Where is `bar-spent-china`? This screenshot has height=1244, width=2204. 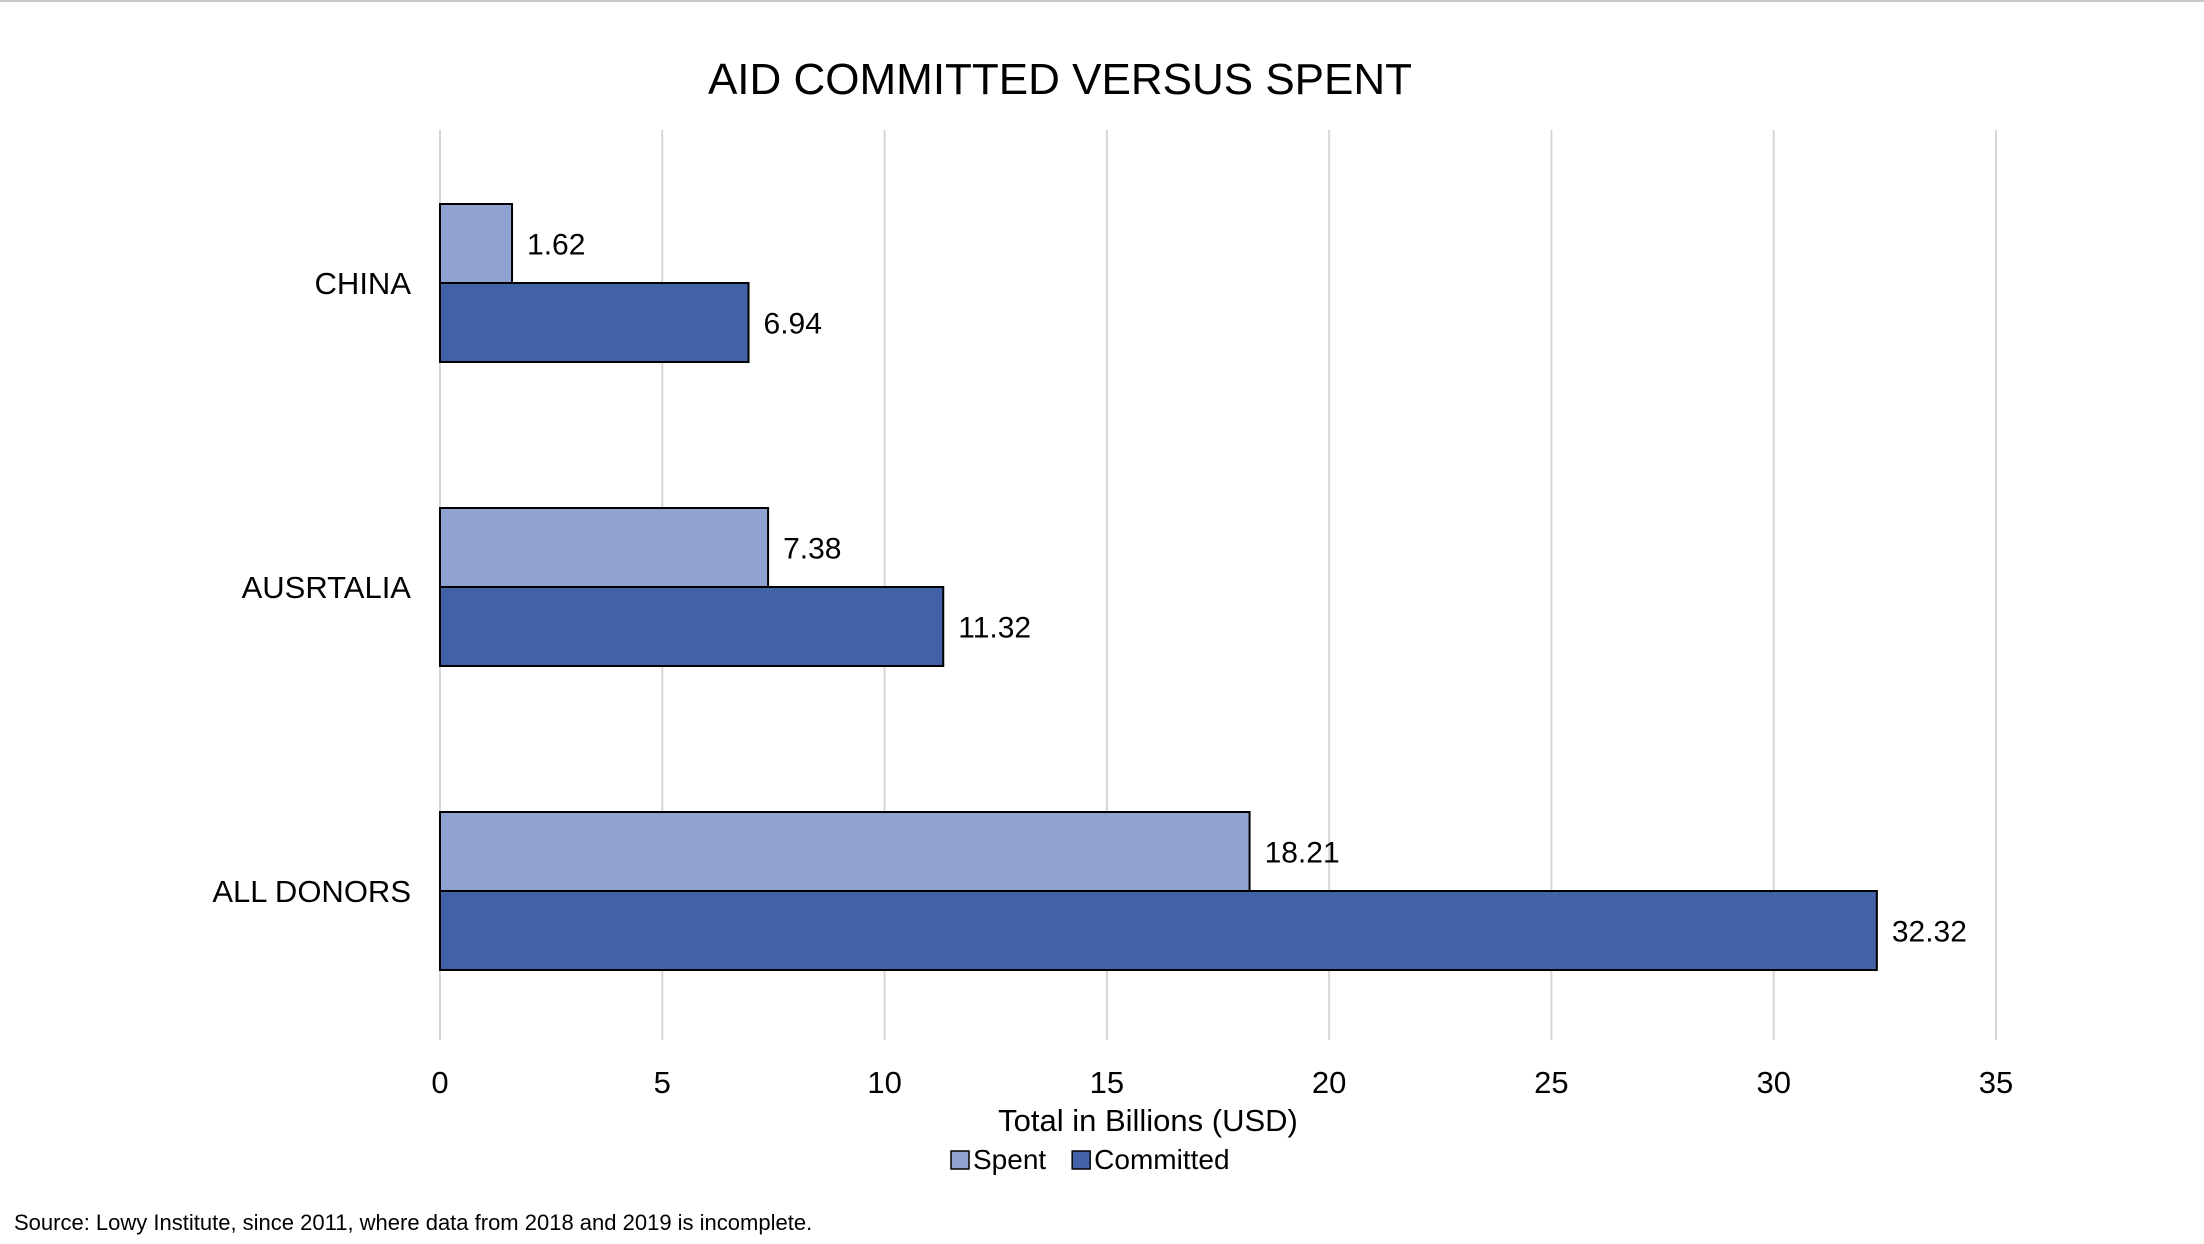
bar-spent-china is located at coordinates (476, 243).